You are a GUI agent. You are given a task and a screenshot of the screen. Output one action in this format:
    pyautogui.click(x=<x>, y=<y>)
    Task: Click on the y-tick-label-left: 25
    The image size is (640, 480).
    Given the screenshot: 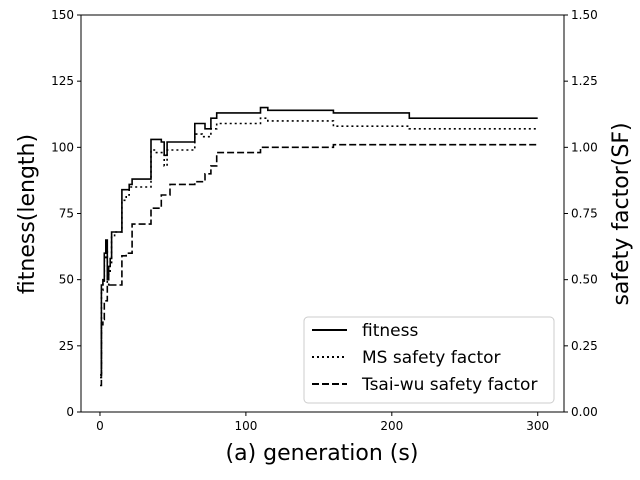 What is the action you would take?
    pyautogui.click(x=66, y=346)
    